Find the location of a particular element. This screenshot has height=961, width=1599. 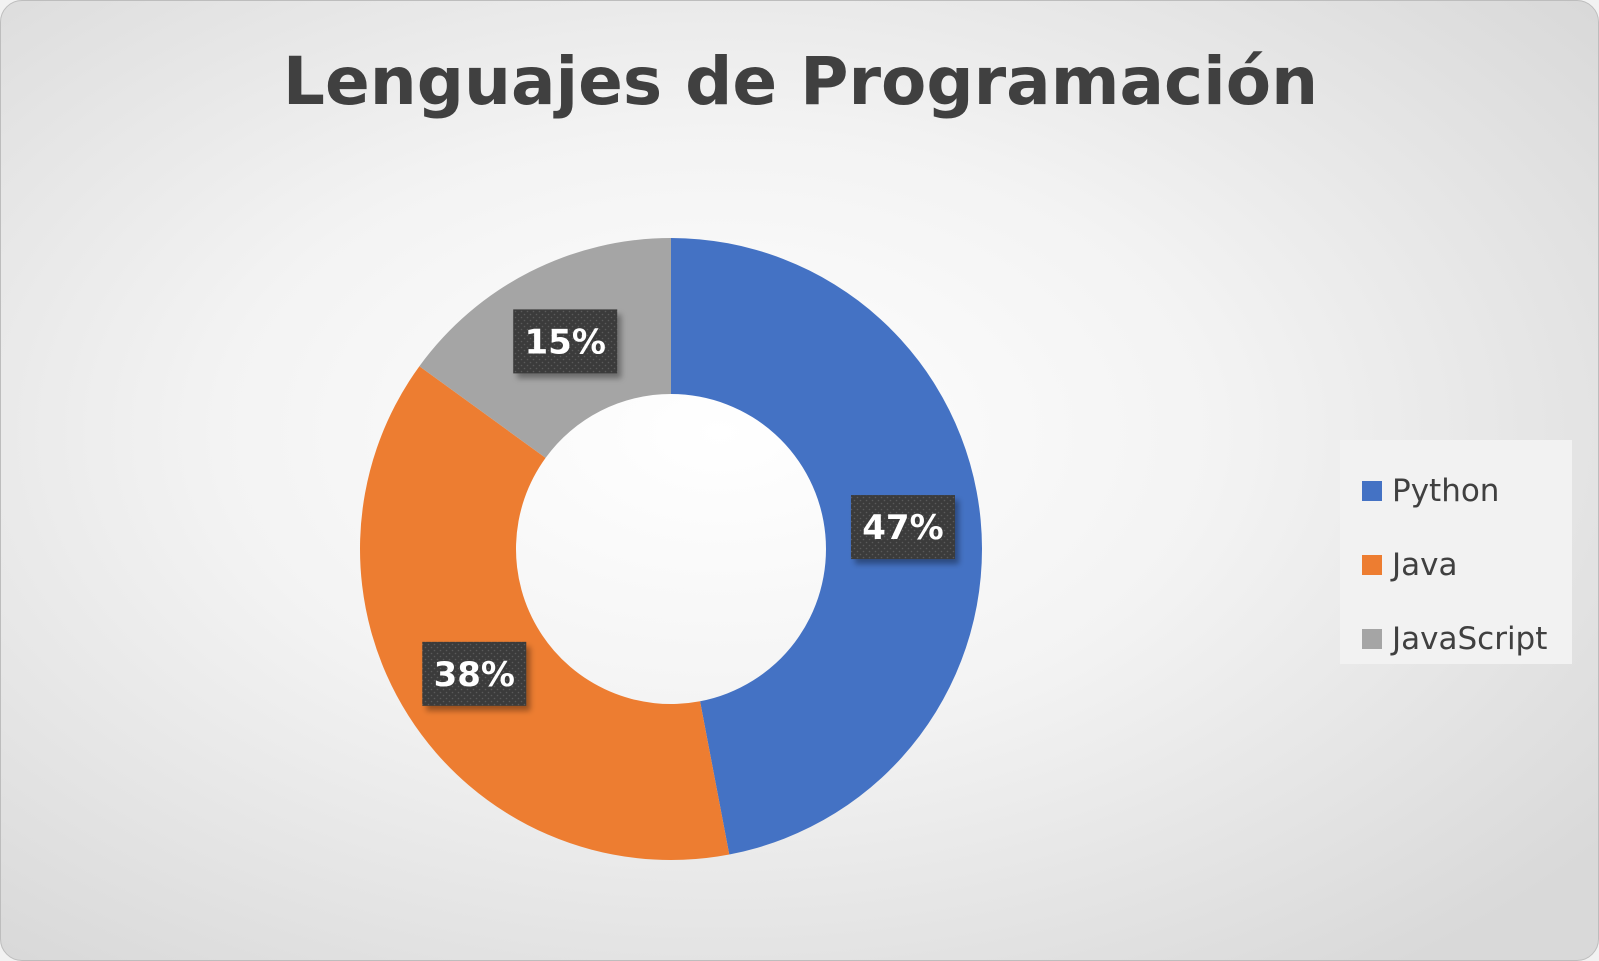

data-label-javascript: 15% is located at coordinates (565, 341).